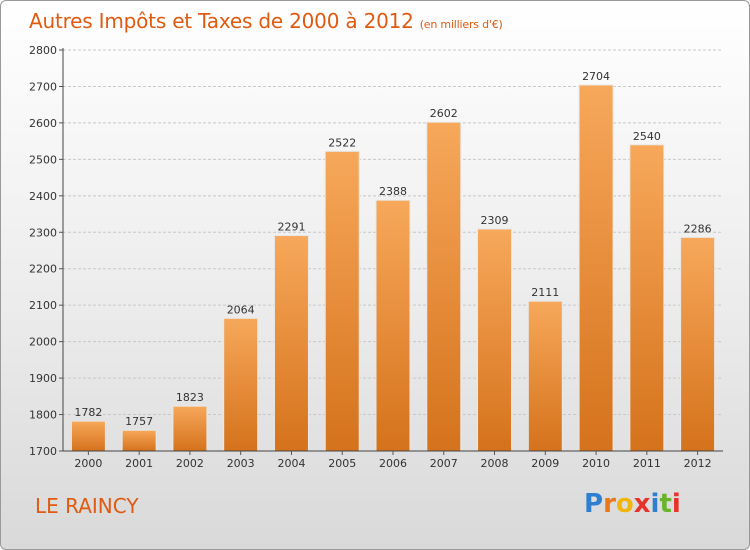 This screenshot has height=550, width=750. What do you see at coordinates (444, 113) in the screenshot?
I see `bar-value-label: 2602` at bounding box center [444, 113].